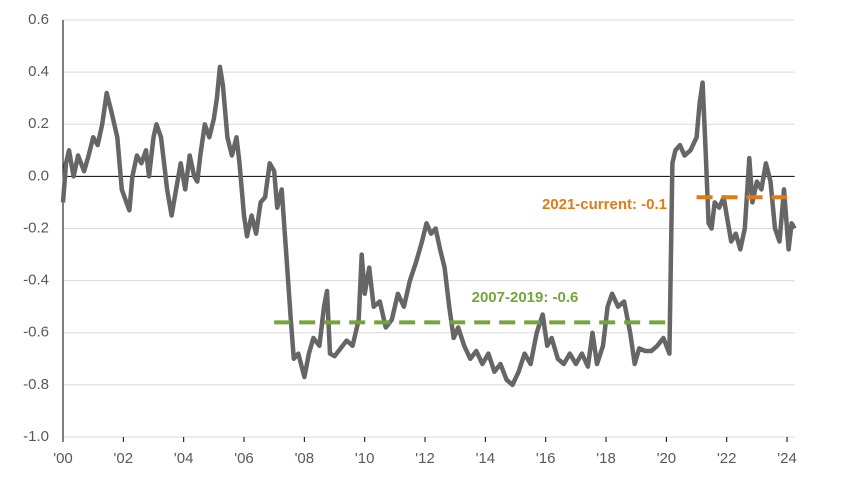  Describe the element at coordinates (38, 123) in the screenshot. I see `y-tick-label: 0.2` at that location.